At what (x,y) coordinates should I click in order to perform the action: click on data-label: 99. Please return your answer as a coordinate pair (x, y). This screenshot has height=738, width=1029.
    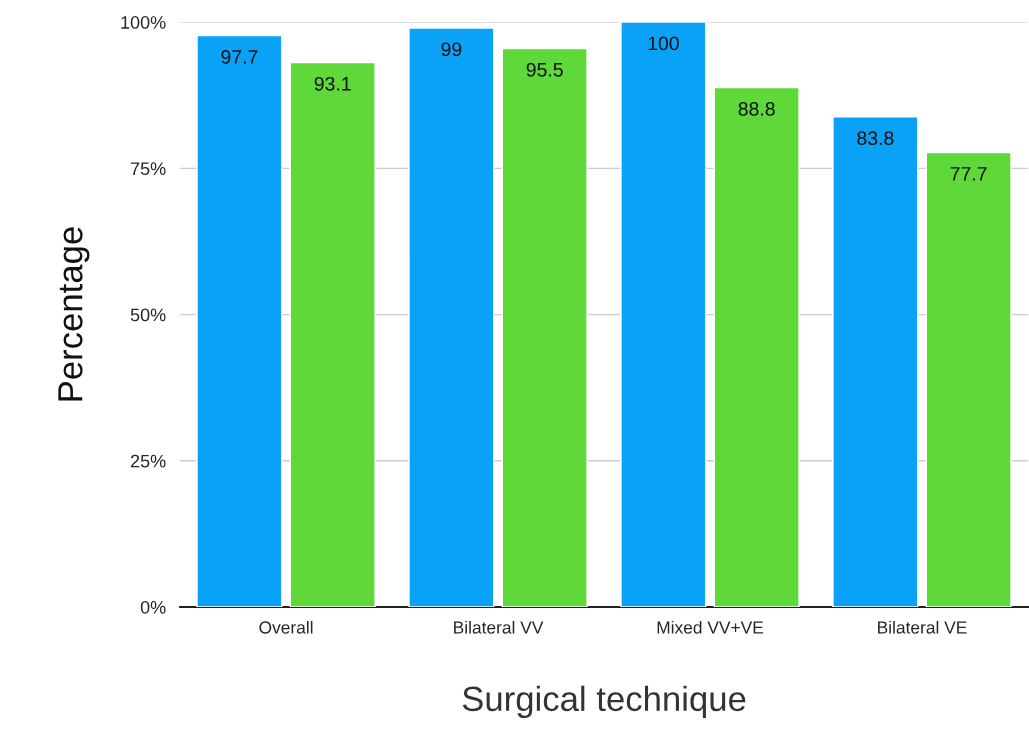
    Looking at the image, I should click on (451, 49).